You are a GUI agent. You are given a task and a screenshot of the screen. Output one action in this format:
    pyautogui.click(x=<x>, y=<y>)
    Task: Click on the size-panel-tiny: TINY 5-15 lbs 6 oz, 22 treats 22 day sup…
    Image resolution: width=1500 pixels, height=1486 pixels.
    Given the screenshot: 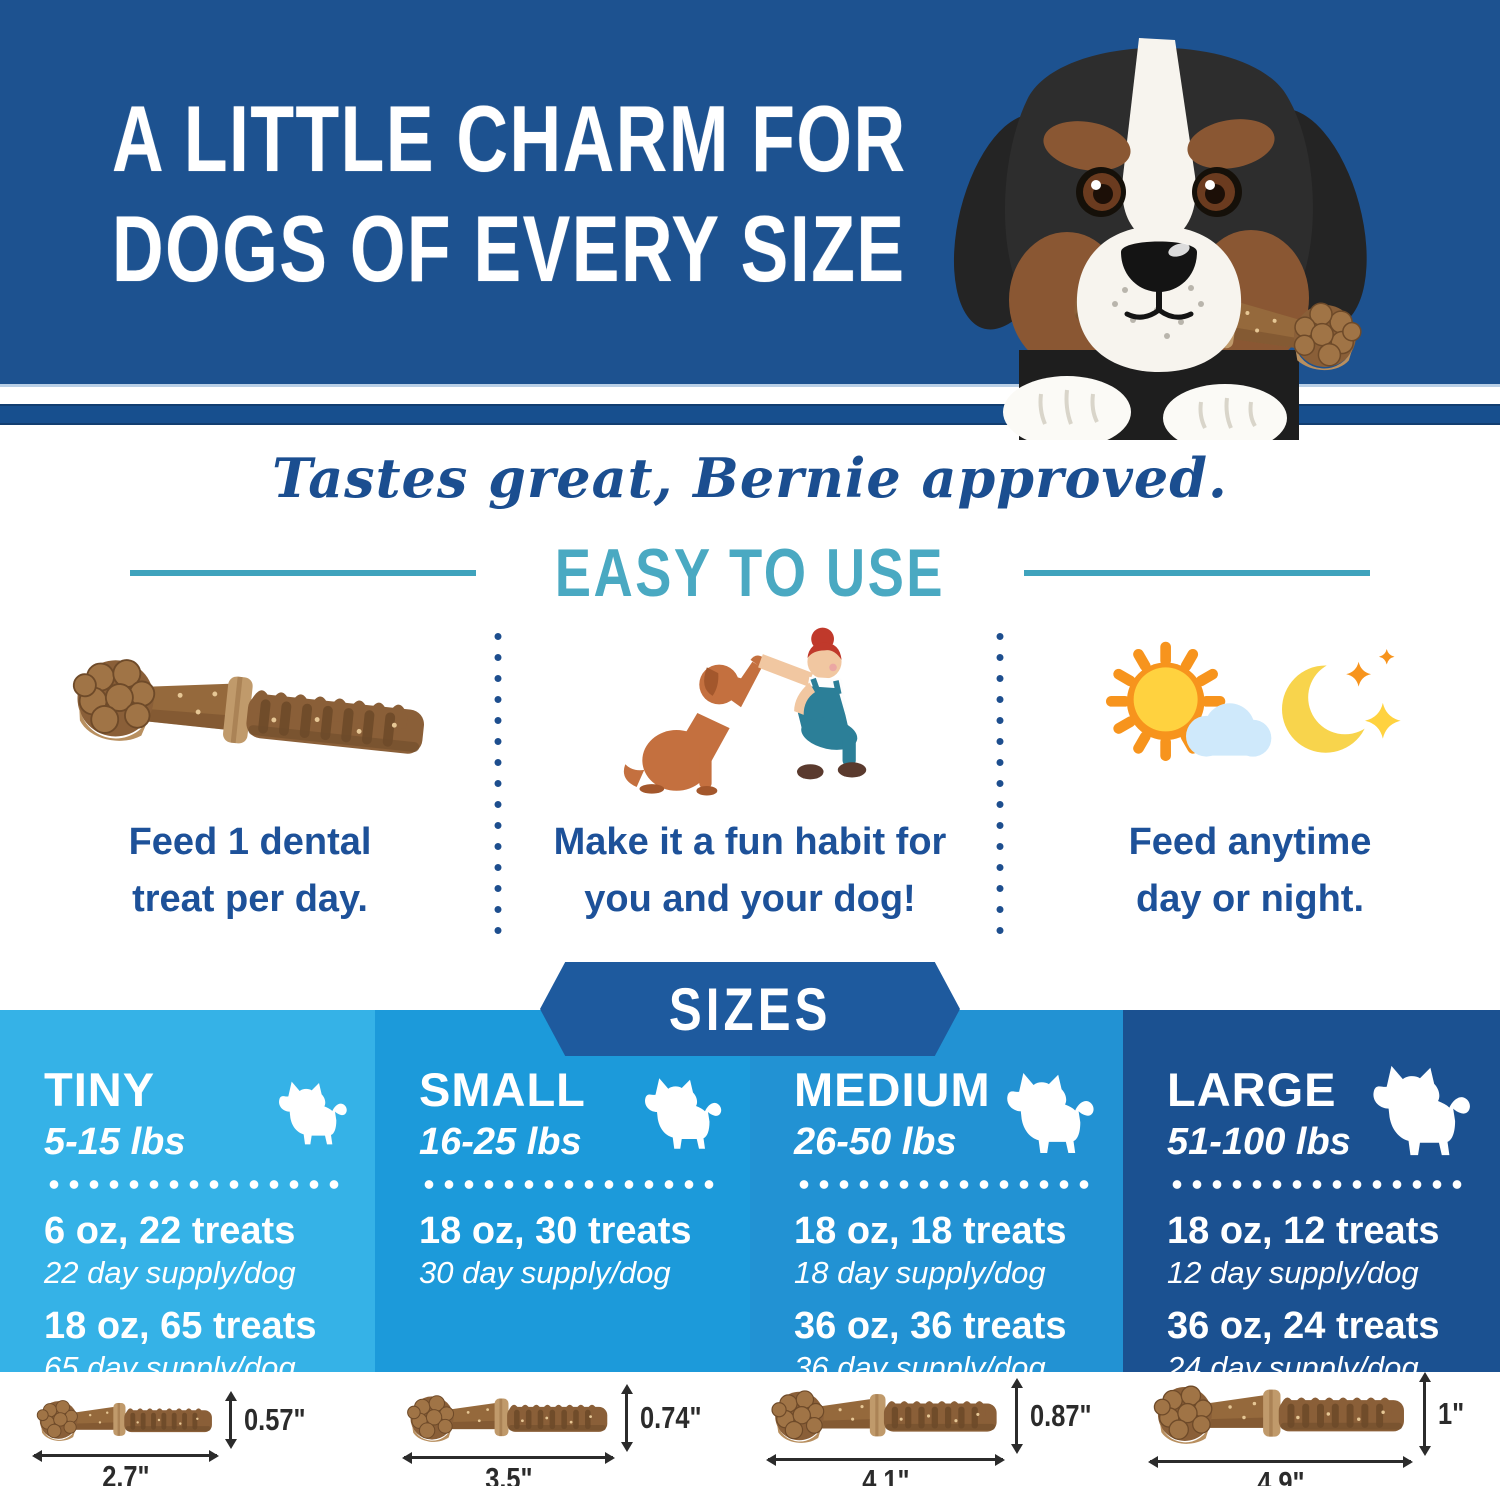 What is the action you would take?
    pyautogui.click(x=187, y=1197)
    